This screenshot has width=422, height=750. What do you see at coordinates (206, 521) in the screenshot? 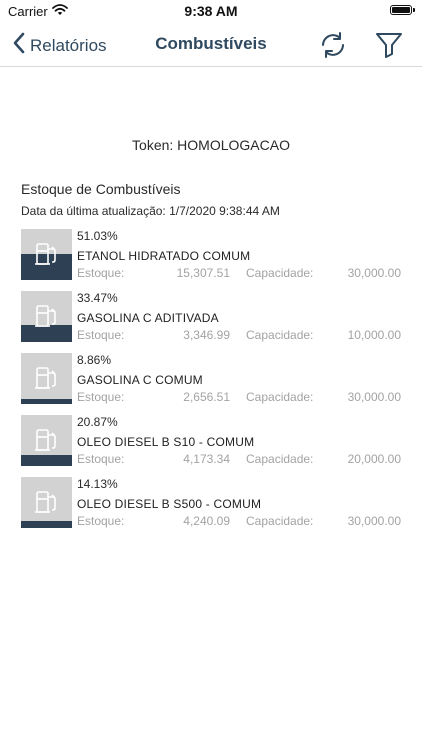
I see `stock-value: 4,240.09` at bounding box center [206, 521].